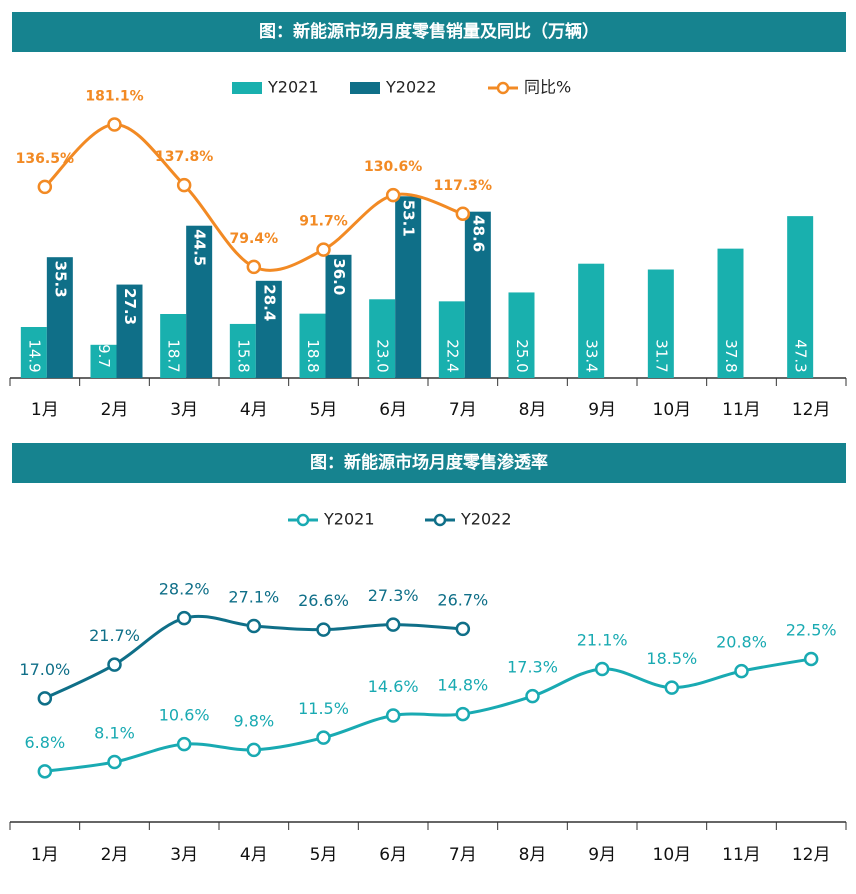 The height and width of the screenshot is (894, 856). I want to click on data-label: 15.8, so click(243, 355).